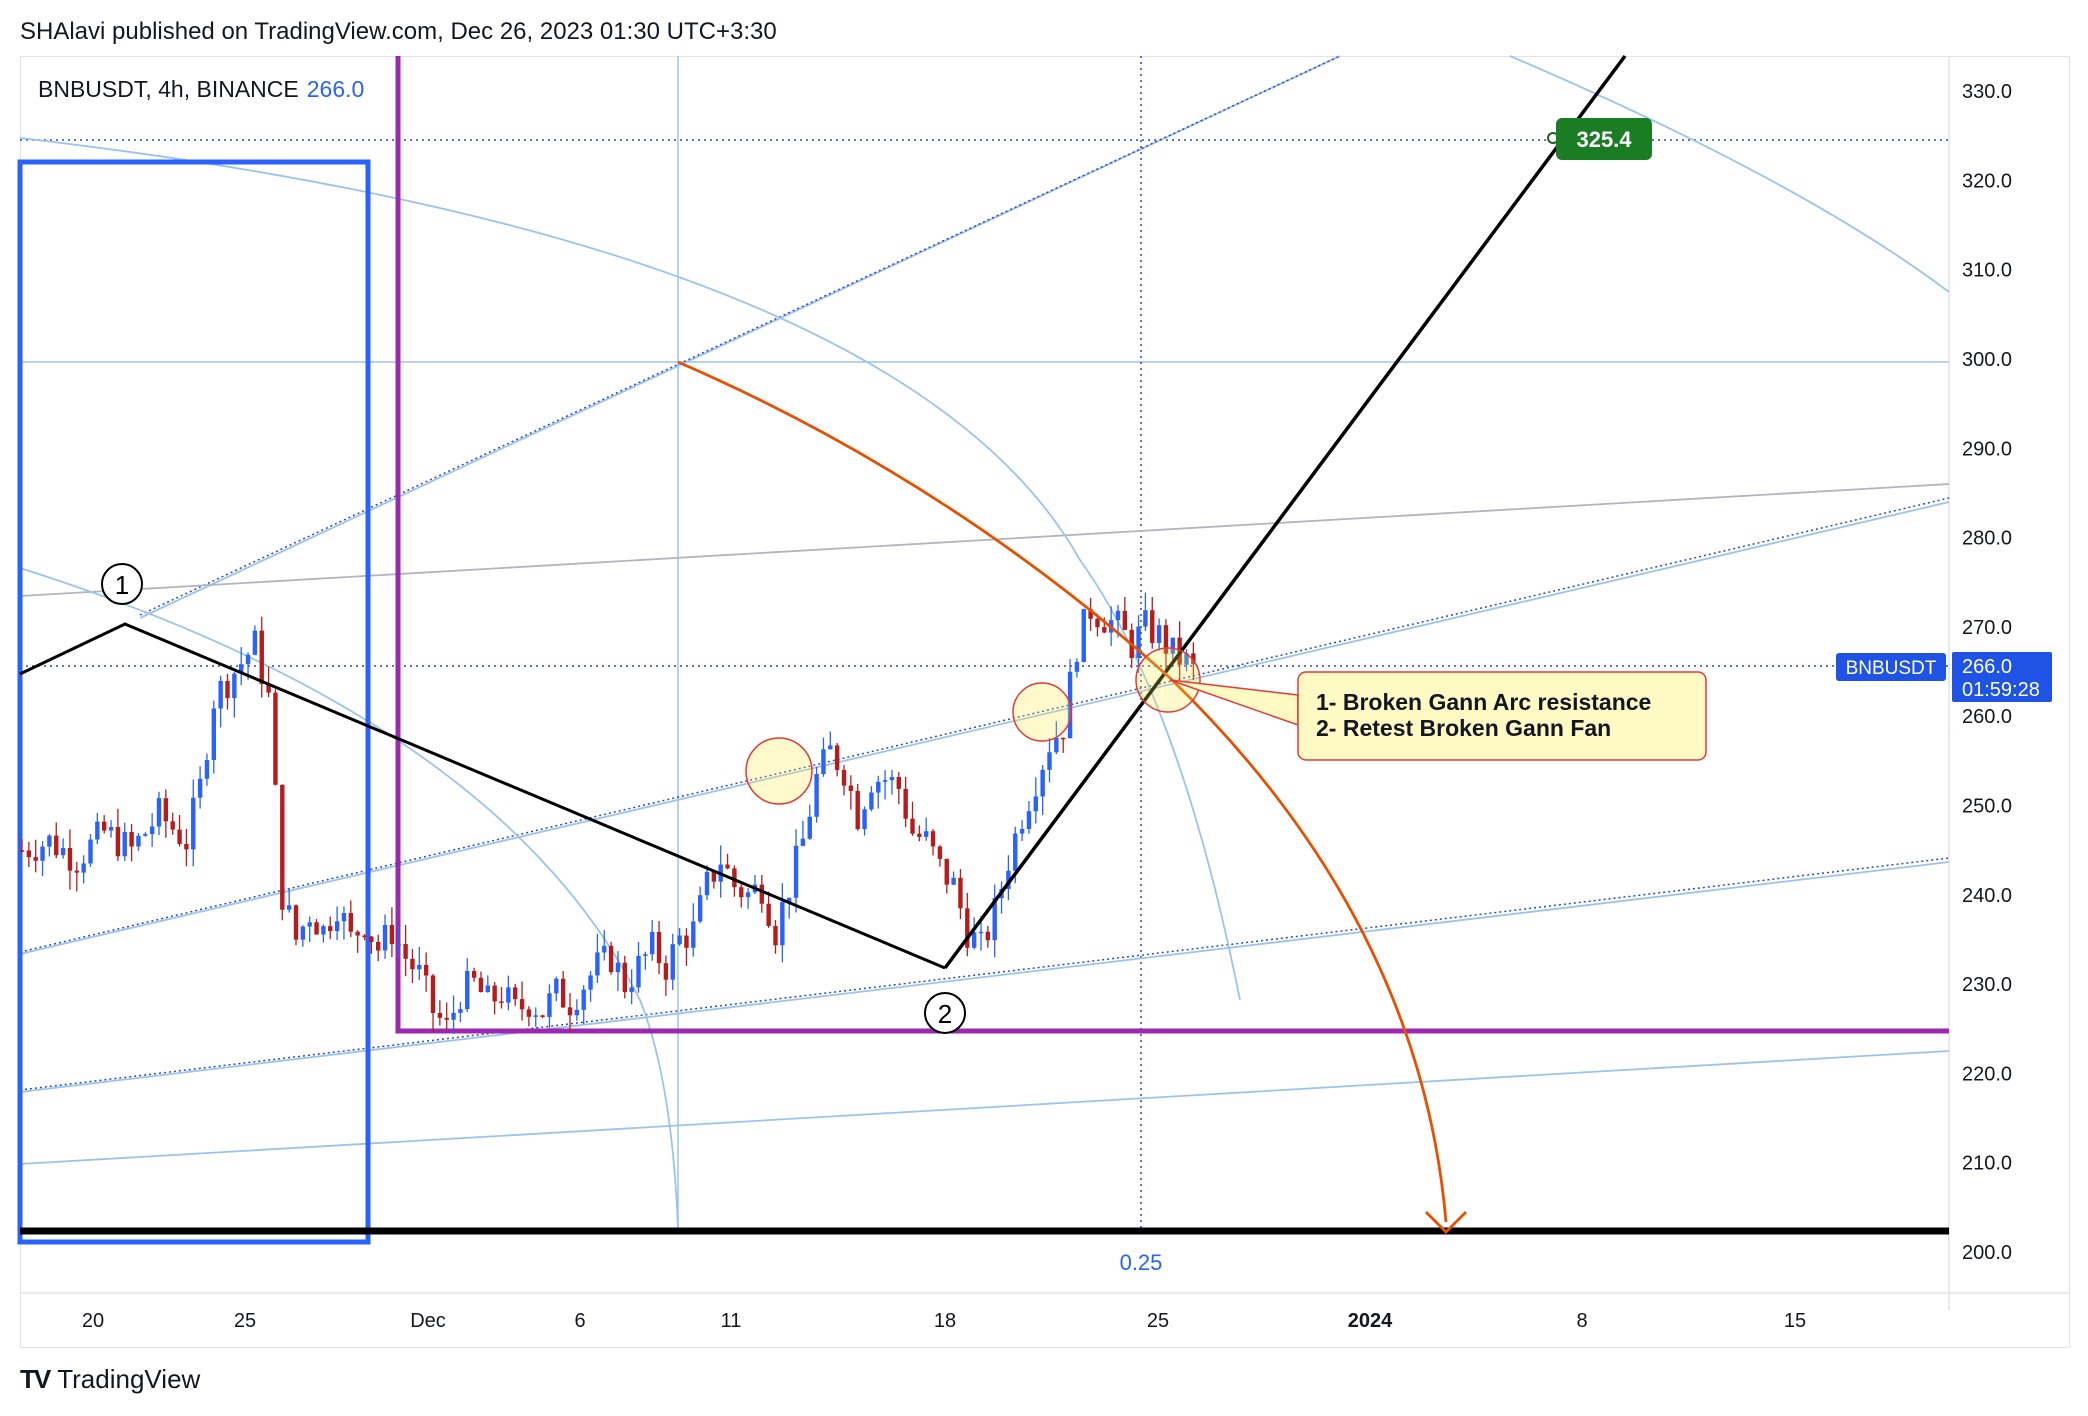 Image resolution: width=2088 pixels, height=1416 pixels. I want to click on current-price-tag, so click(2002, 677).